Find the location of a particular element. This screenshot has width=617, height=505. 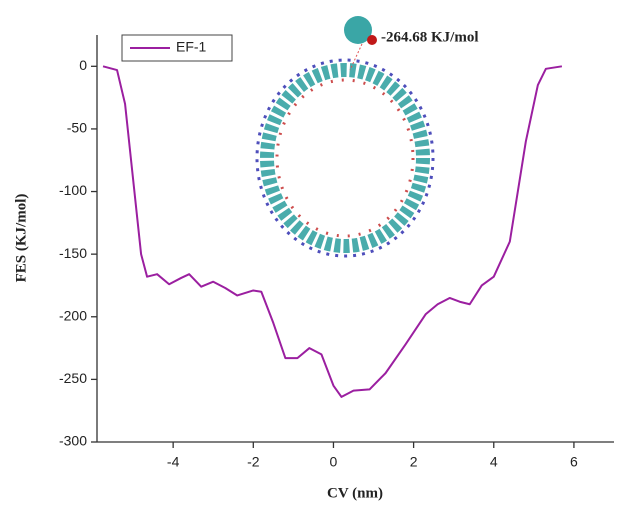

y-tick-label: -50 is located at coordinates (77, 128).